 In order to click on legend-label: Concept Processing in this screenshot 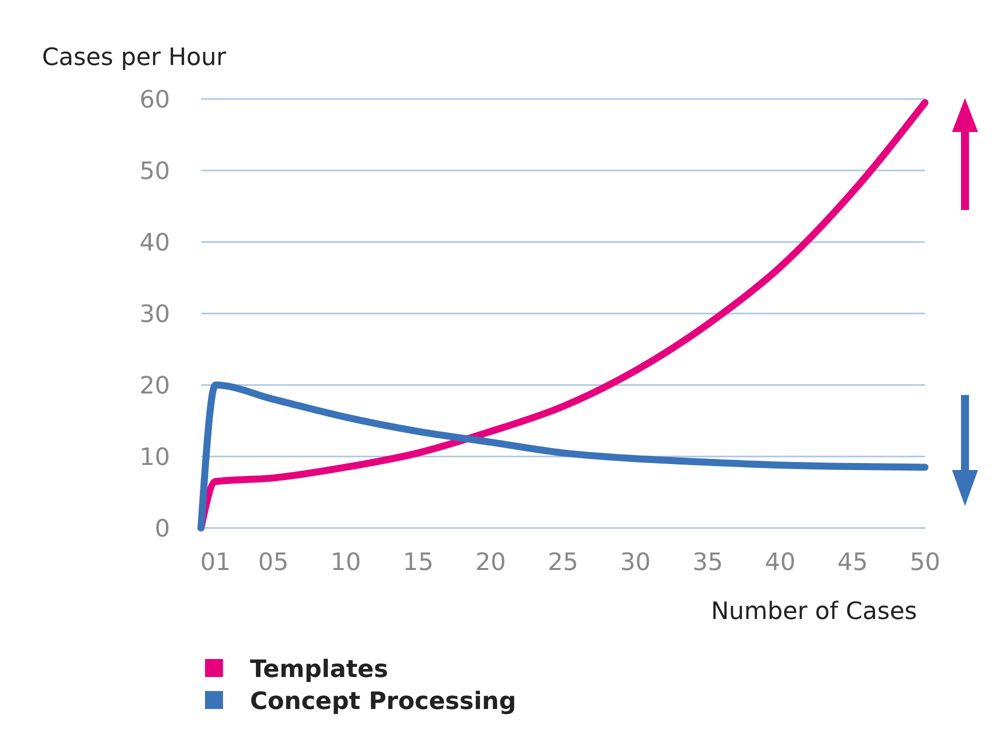, I will do `click(383, 701)`.